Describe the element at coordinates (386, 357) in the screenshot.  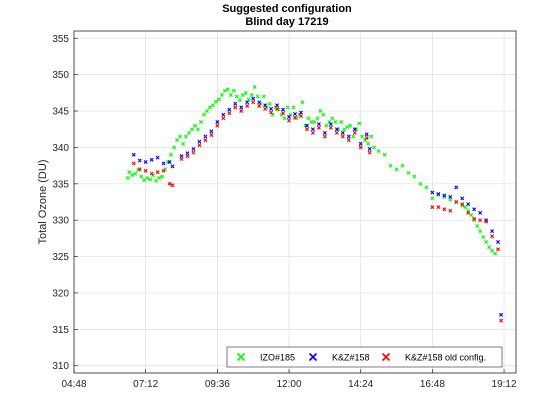
I see `legend-marker-k-z-158-old-config` at that location.